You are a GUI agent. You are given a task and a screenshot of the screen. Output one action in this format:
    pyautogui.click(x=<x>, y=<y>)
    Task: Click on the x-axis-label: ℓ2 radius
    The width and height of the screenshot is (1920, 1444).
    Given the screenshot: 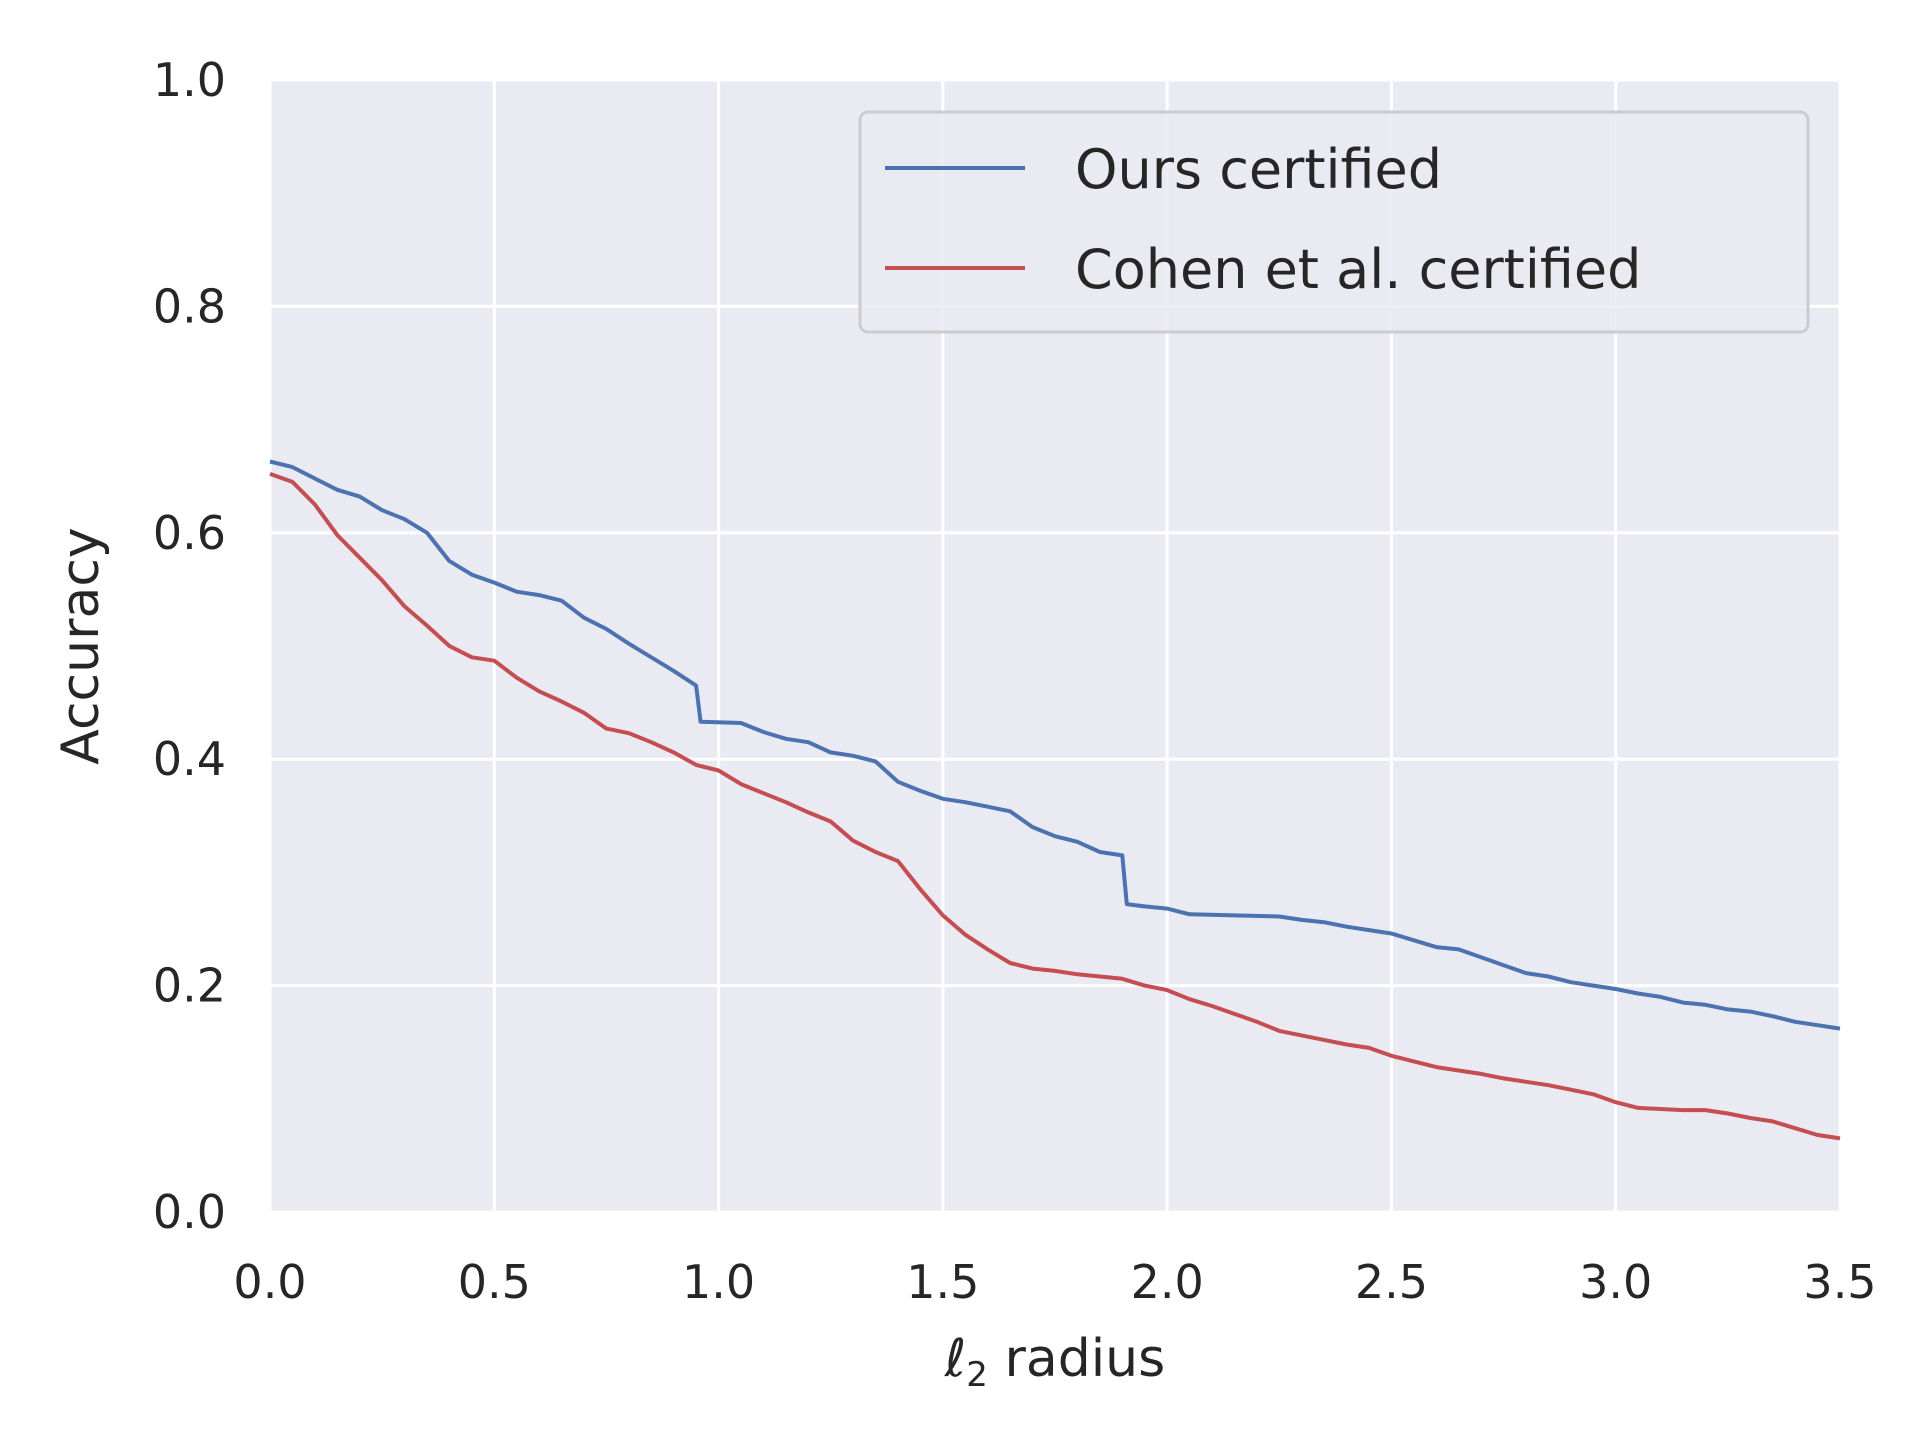 What is the action you would take?
    pyautogui.click(x=1054, y=1362)
    